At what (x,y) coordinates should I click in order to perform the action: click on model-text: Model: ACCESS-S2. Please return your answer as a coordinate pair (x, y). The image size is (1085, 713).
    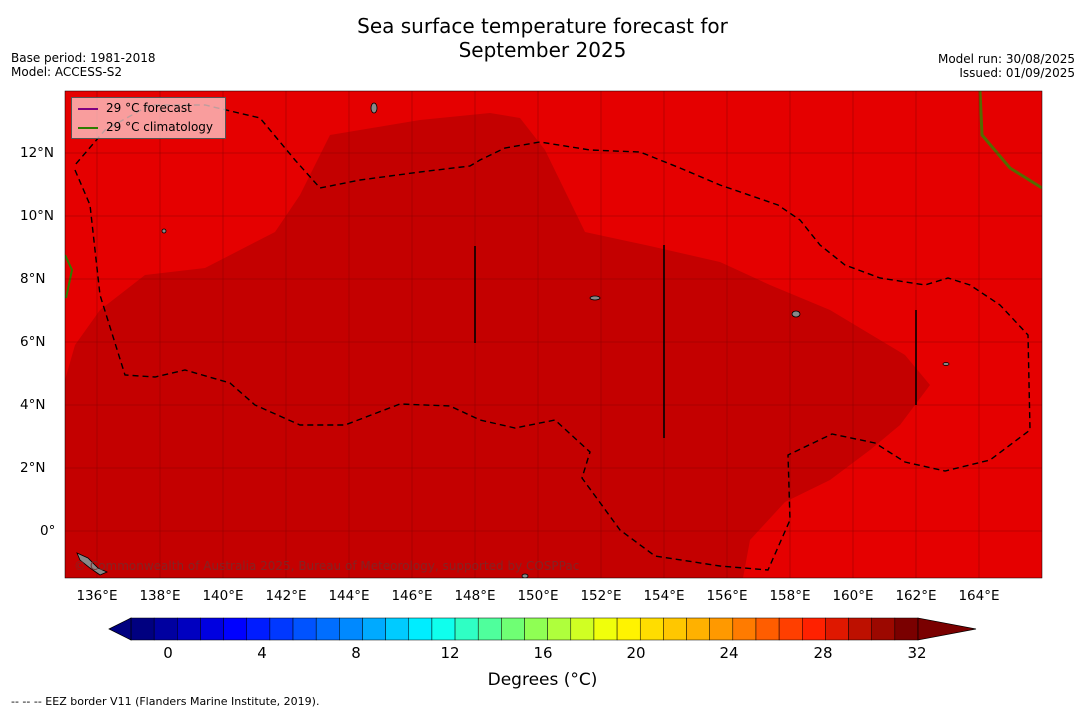
    Looking at the image, I should click on (67, 72).